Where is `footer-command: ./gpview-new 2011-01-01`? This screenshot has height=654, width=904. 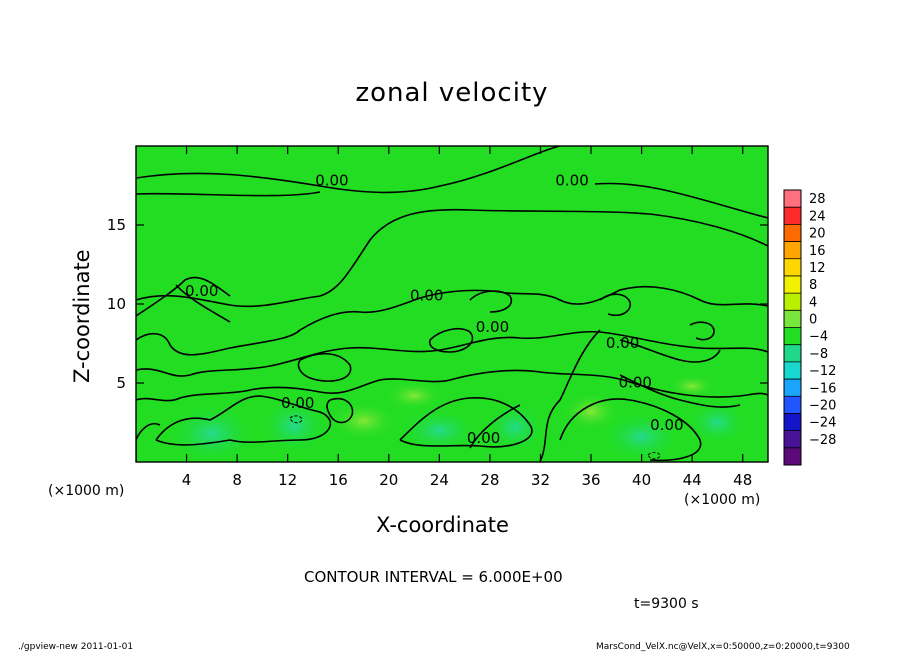
footer-command: ./gpview-new 2011-01-01 is located at coordinates (76, 647).